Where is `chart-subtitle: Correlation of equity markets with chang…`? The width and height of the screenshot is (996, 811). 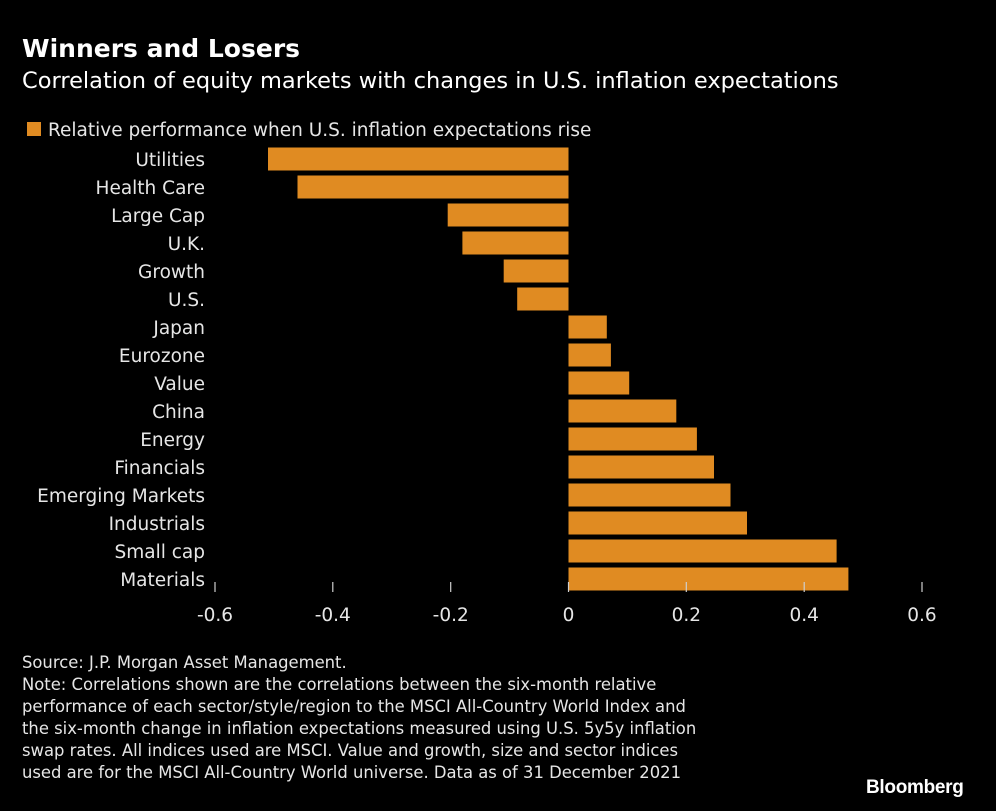
chart-subtitle: Correlation of equity markets with chang… is located at coordinates (430, 81).